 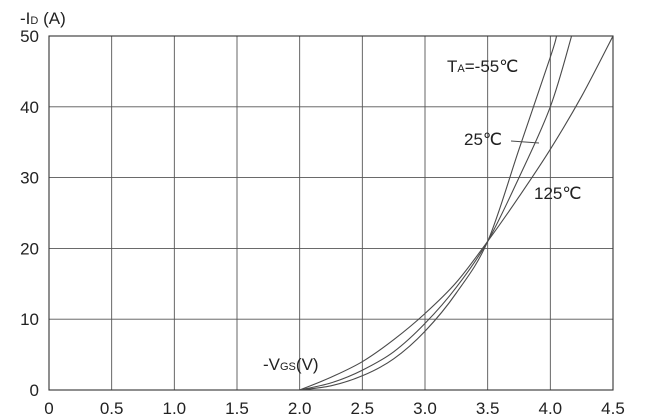 What do you see at coordinates (48, 408) in the screenshot?
I see `x-tick-label: 0` at bounding box center [48, 408].